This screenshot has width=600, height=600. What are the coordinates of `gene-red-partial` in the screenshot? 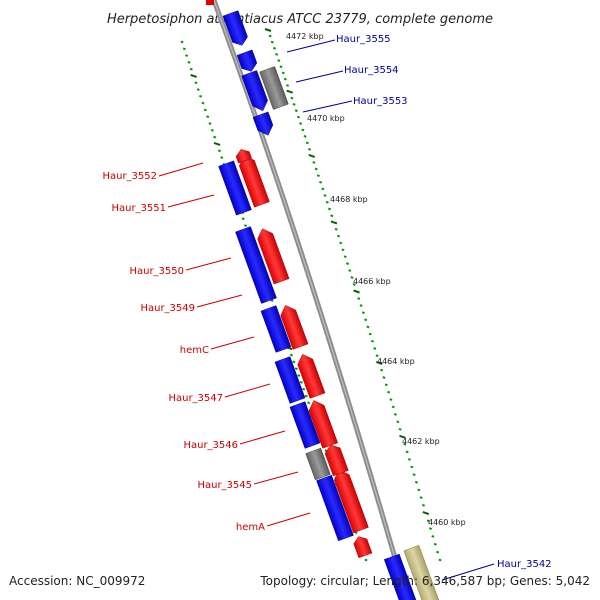 It's located at (210, 2).